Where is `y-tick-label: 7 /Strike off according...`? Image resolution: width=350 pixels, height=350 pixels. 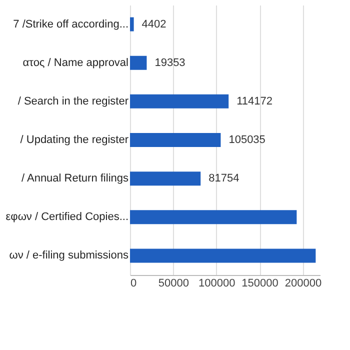 y-tick-label: 7 /Strike off according... is located at coordinates (70, 24).